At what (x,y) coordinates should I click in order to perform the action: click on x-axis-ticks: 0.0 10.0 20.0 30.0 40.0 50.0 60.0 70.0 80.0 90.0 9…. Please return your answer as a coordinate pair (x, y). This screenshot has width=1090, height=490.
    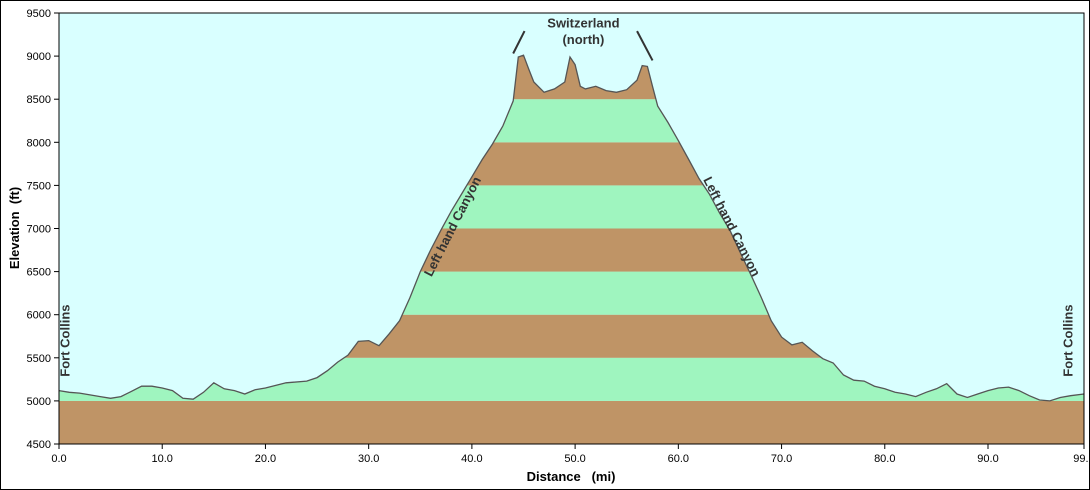
    Looking at the image, I should click on (570, 454).